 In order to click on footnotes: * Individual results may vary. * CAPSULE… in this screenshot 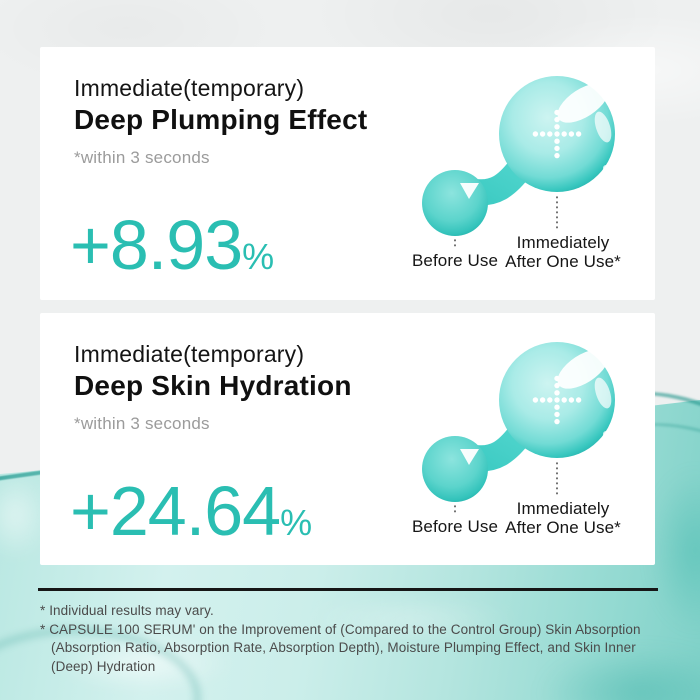, I will do `click(355, 639)`.